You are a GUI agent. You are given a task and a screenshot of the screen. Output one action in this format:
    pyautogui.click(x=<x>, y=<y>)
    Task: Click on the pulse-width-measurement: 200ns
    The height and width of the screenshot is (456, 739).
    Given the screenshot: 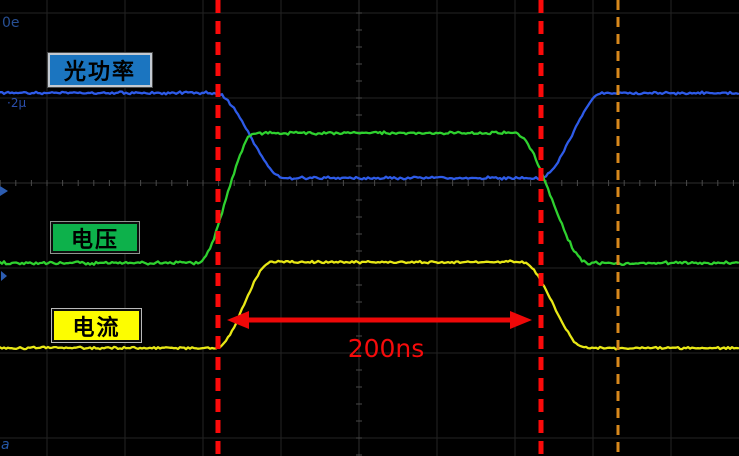 What is the action you would take?
    pyautogui.click(x=386, y=348)
    